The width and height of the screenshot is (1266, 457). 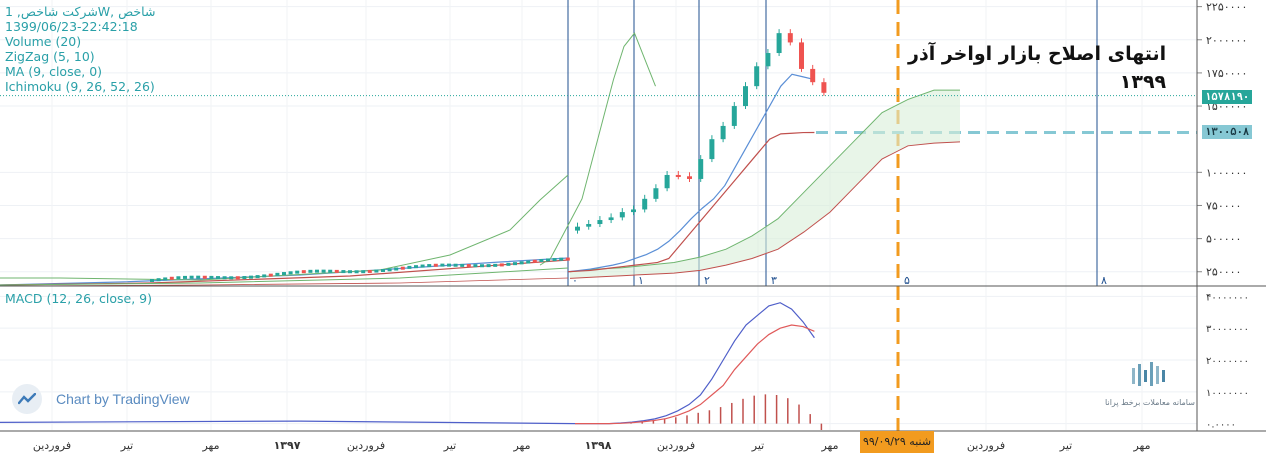 I want to click on tradingview-branding: Chart by TradingView, so click(x=101, y=399).